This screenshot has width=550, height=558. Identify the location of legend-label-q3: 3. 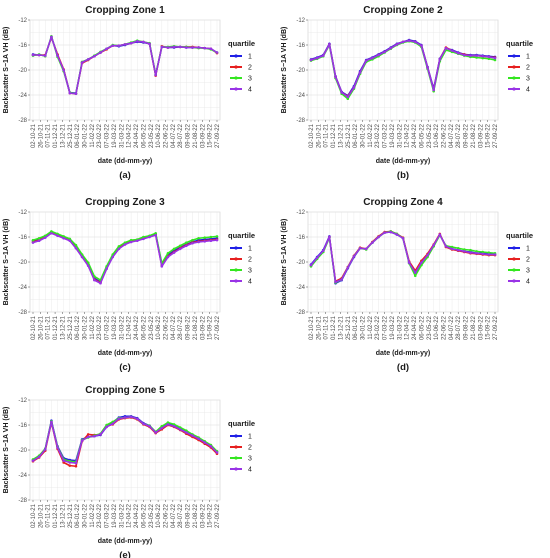
(250, 79).